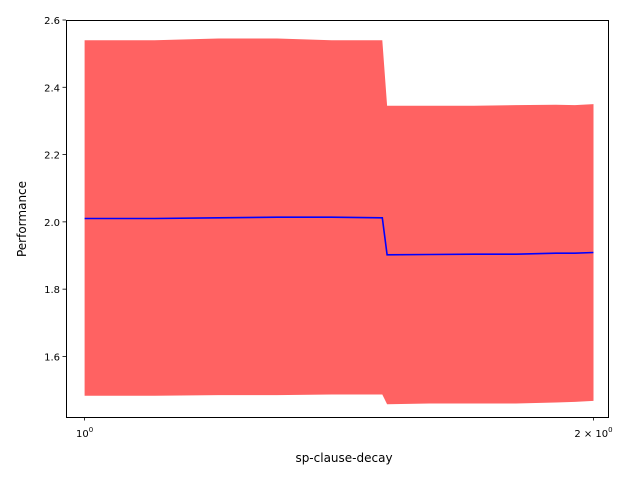  Describe the element at coordinates (84, 433) in the screenshot. I see `x-tick-label: 100` at that location.